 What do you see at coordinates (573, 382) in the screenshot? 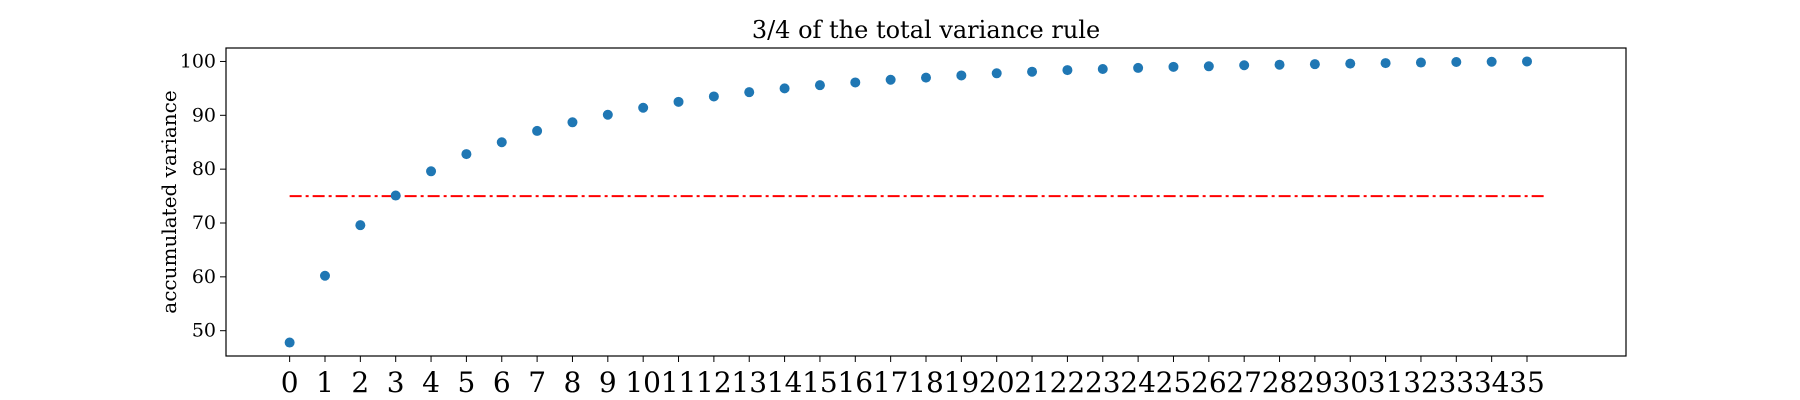
I see `x-tick-label: 8` at bounding box center [573, 382].